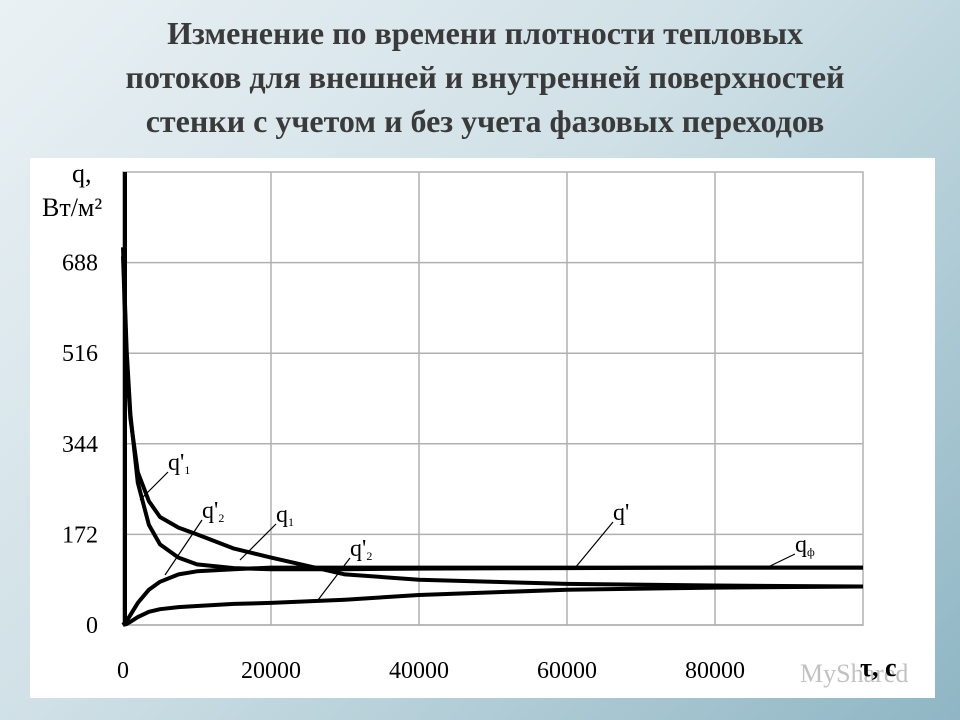 The height and width of the screenshot is (720, 960). I want to click on y-axis-label: q,, so click(82, 173).